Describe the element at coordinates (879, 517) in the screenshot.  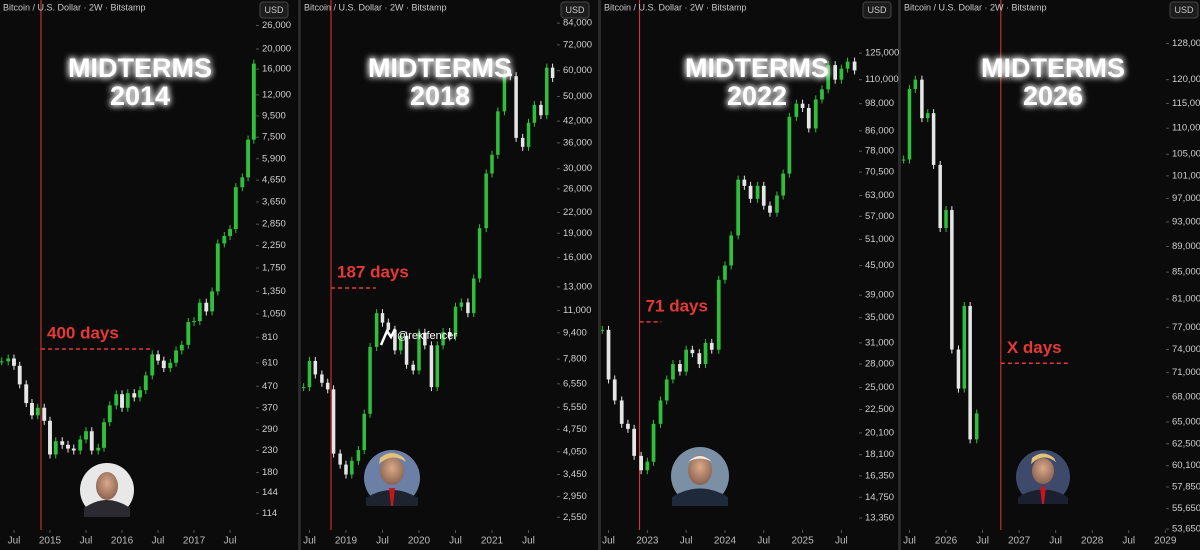
I see `y-tick-label: 13,350` at that location.